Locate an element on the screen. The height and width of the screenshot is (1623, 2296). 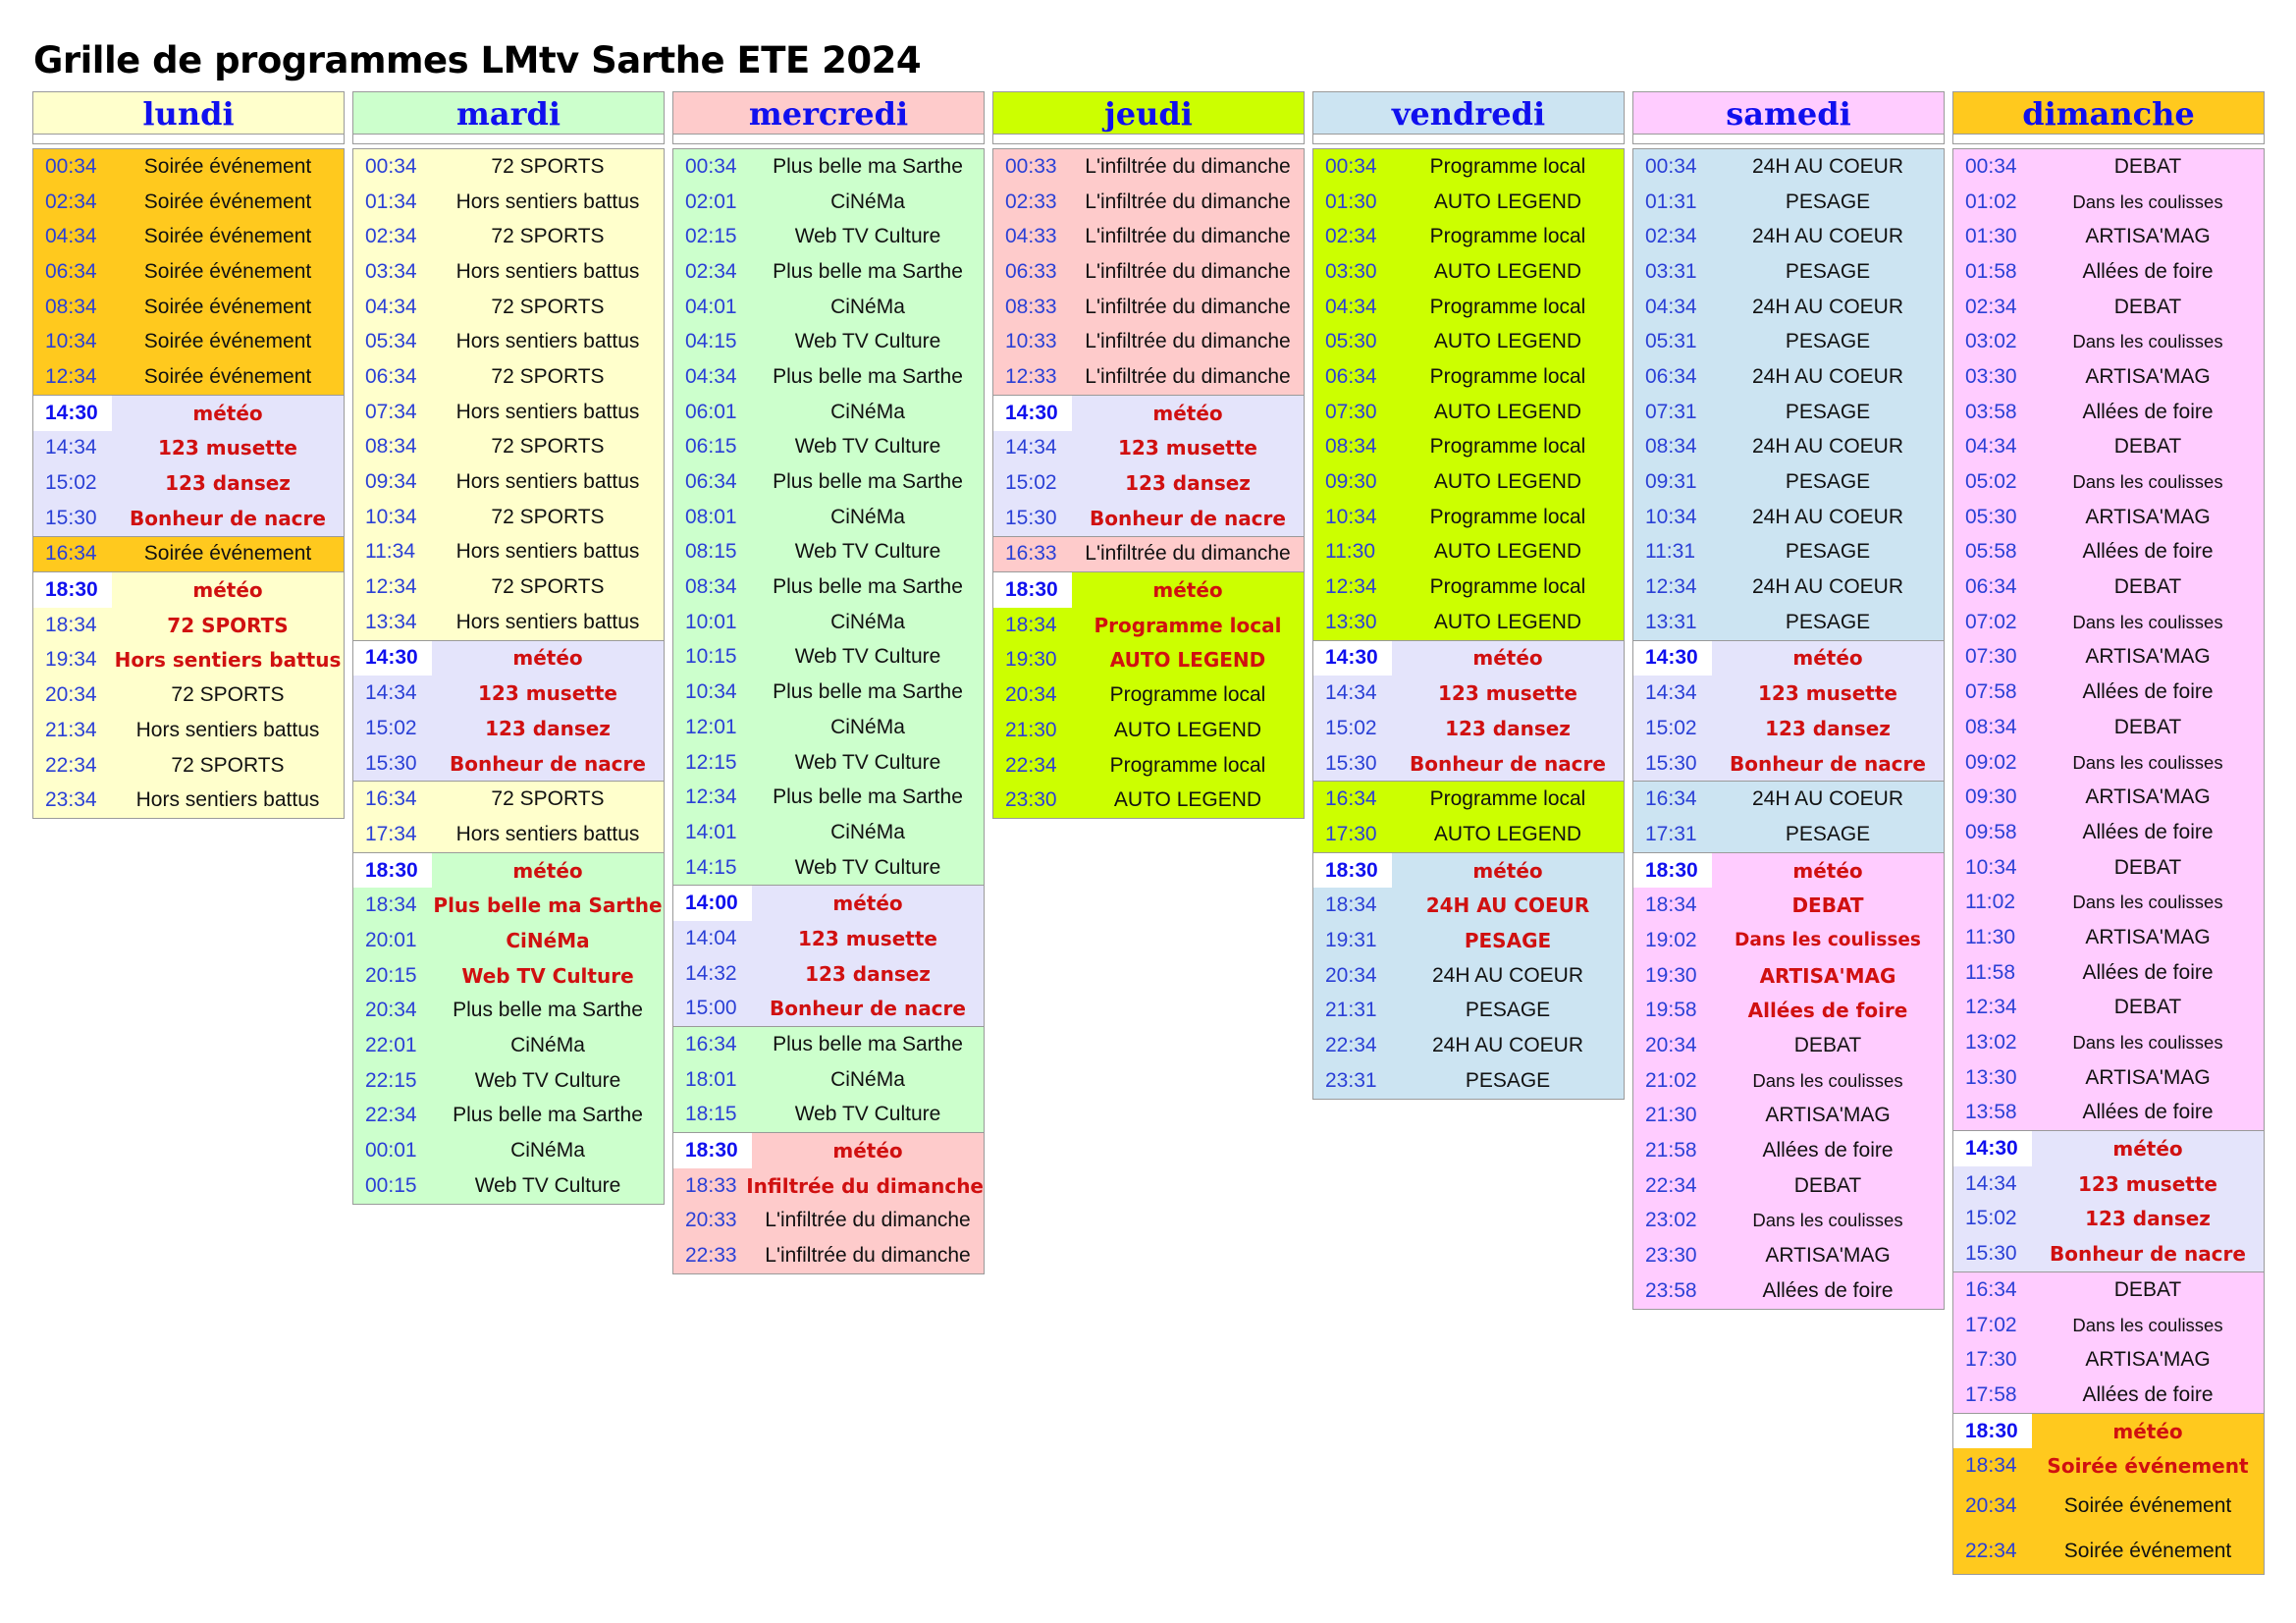
time-slot: 00:15 is located at coordinates (391, 1185).